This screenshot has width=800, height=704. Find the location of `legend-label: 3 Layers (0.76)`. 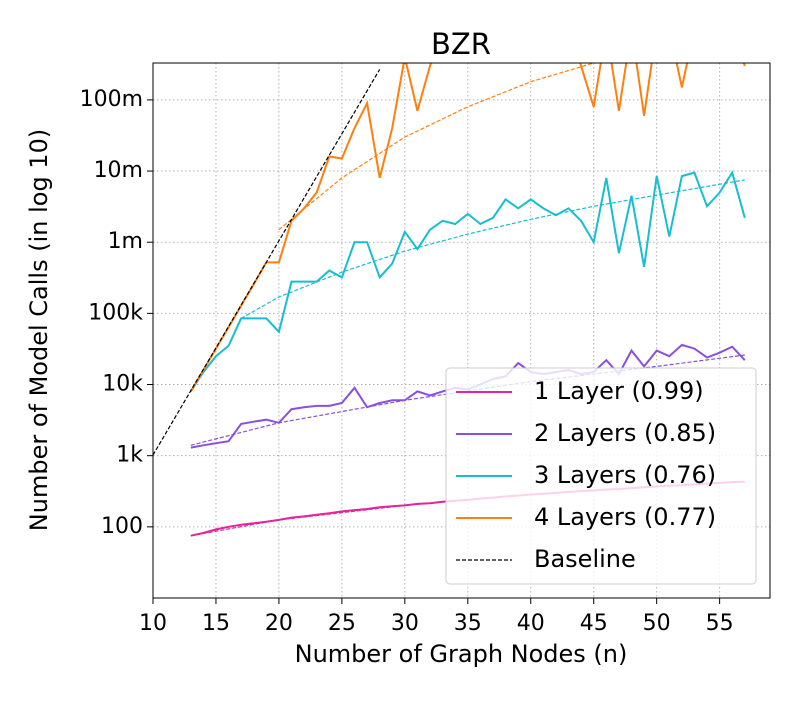

legend-label: 3 Layers (0.76) is located at coordinates (625, 475).